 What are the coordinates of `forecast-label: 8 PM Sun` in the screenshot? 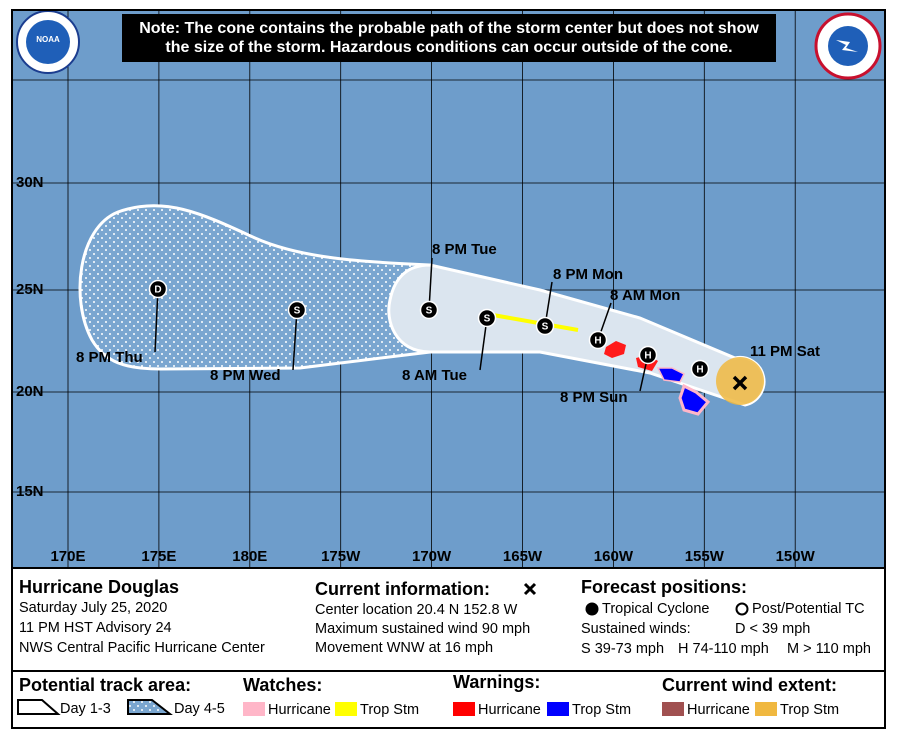 It's located at (594, 397).